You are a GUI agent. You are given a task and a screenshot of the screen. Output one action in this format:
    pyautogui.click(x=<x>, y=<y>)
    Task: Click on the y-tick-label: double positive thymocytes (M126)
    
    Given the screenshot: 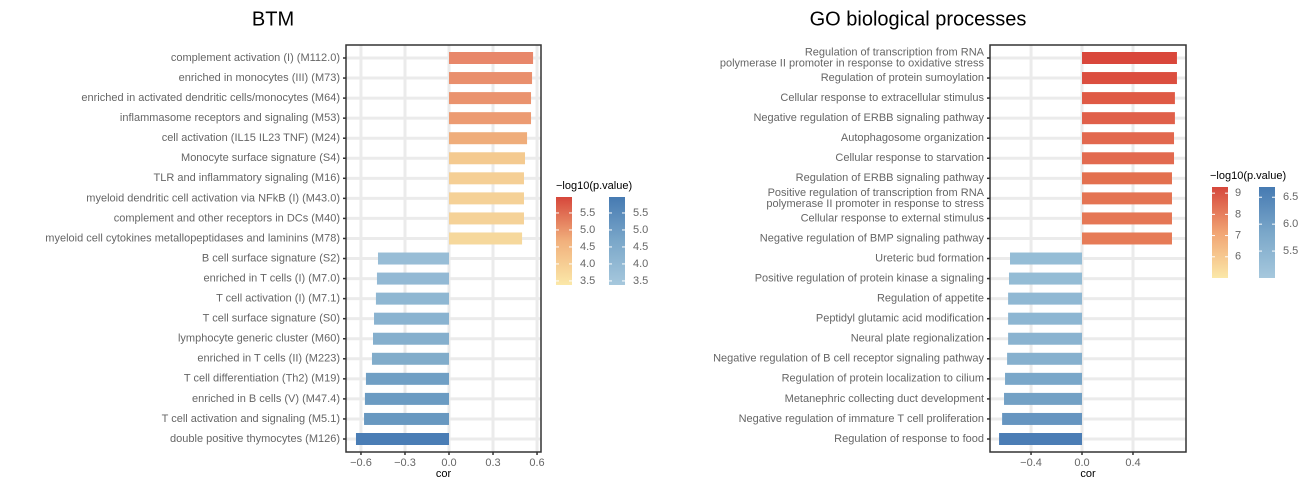 What is the action you would take?
    pyautogui.click(x=255, y=439)
    